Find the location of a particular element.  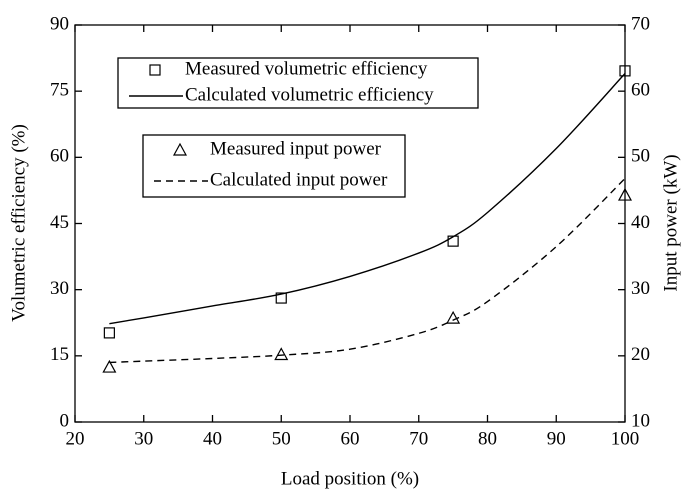

x-axis-label: Load position (%) is located at coordinates (350, 478).